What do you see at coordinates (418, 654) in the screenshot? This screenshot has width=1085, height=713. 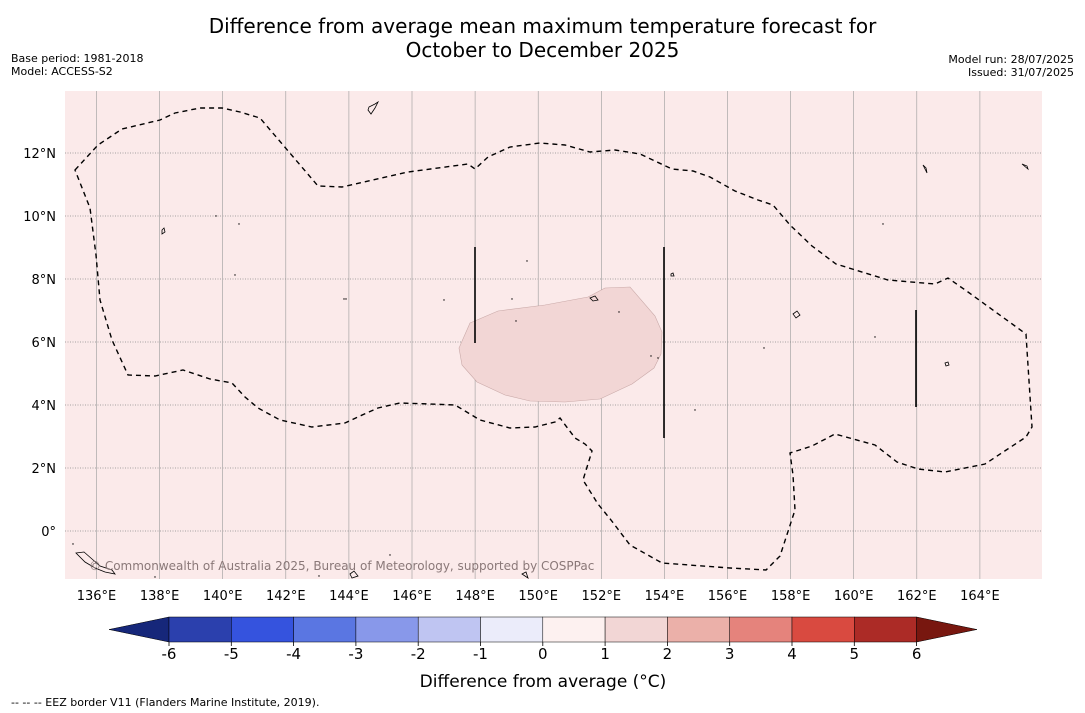 I see `colorbar-tick-label: -2` at bounding box center [418, 654].